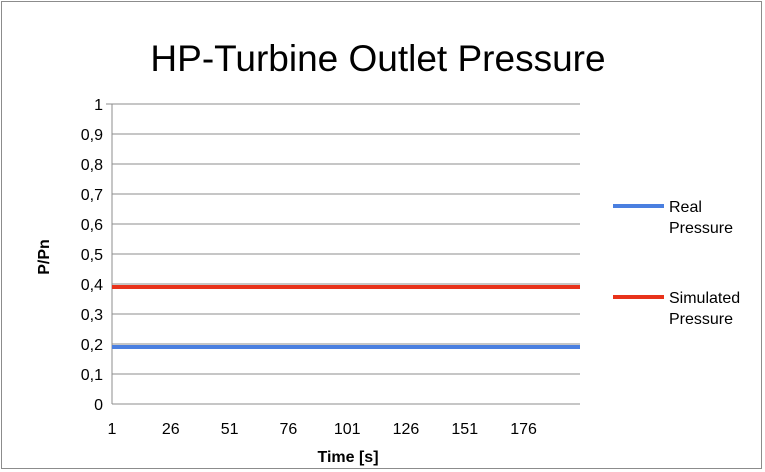 The height and width of the screenshot is (472, 765). What do you see at coordinates (676, 263) in the screenshot?
I see `legend: Real Pressure Simulated Pressure` at bounding box center [676, 263].